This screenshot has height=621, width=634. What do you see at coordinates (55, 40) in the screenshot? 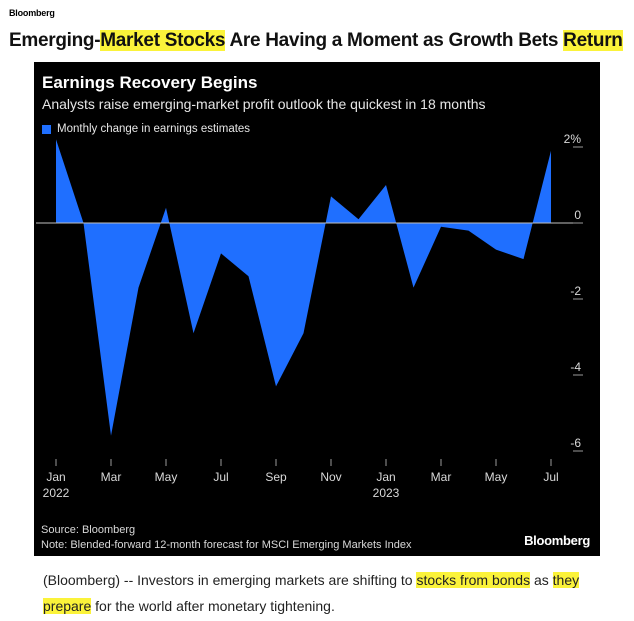
I see `headline-part: Emerging-` at bounding box center [55, 40].